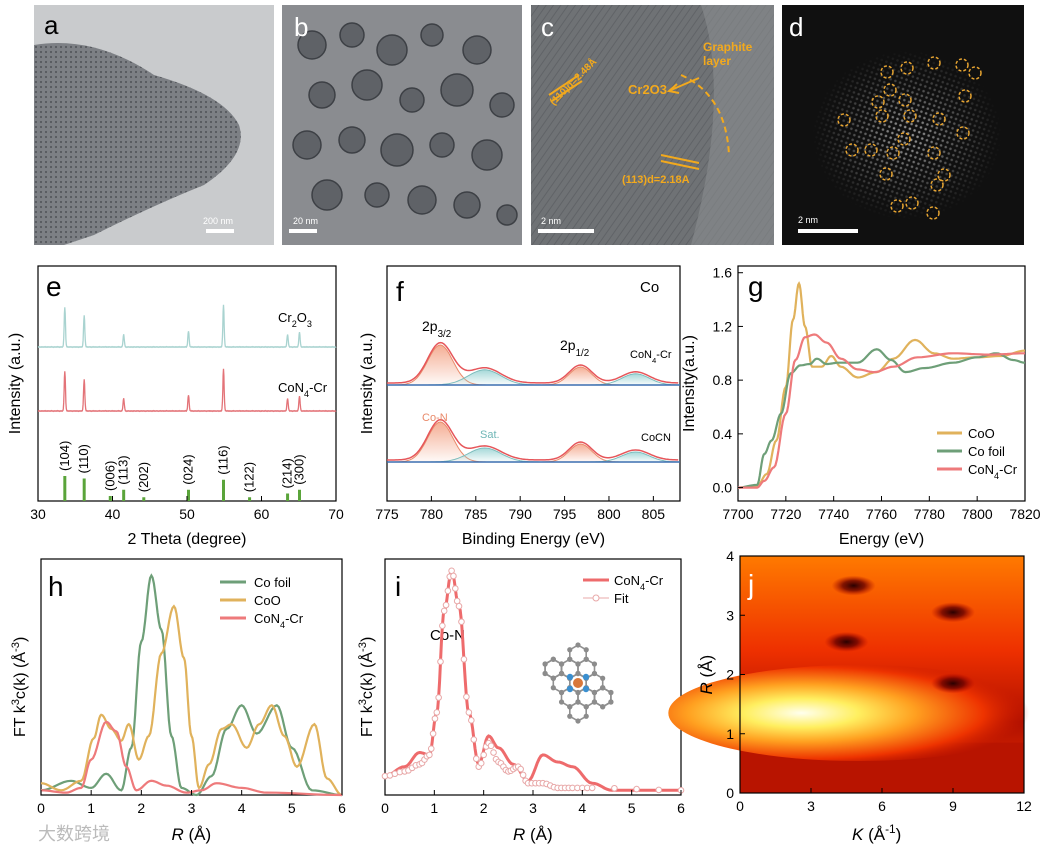  What do you see at coordinates (19, 687) in the screenshot?
I see `h-ylabel: FT k3c(k) (Å-3)` at bounding box center [19, 687].